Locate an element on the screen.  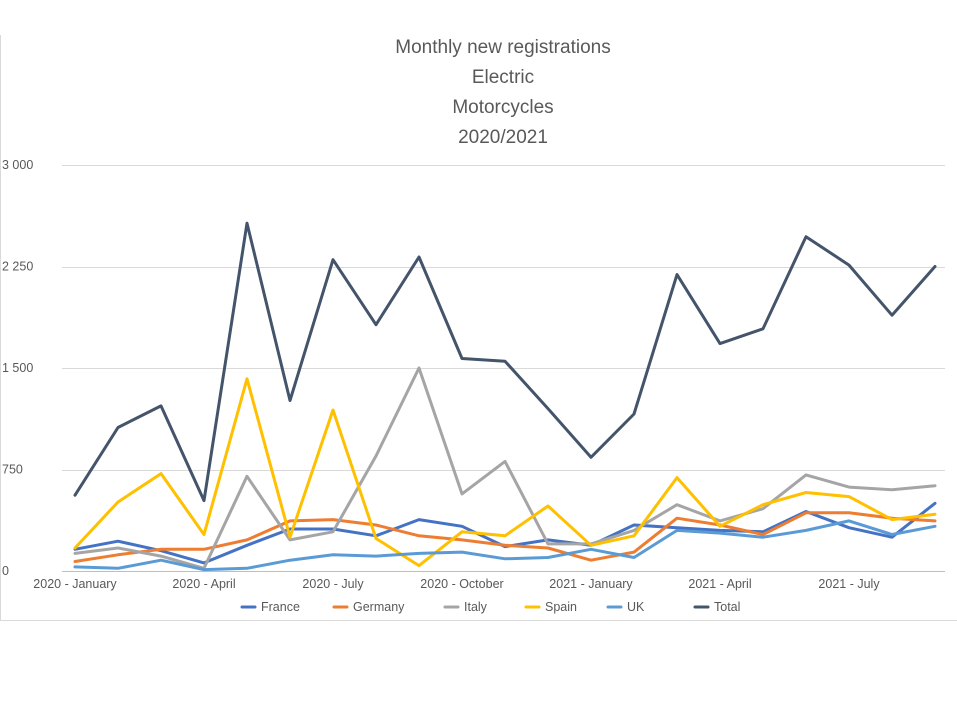
chart-title-line-3: Motorcycles is located at coordinates (502, 107).